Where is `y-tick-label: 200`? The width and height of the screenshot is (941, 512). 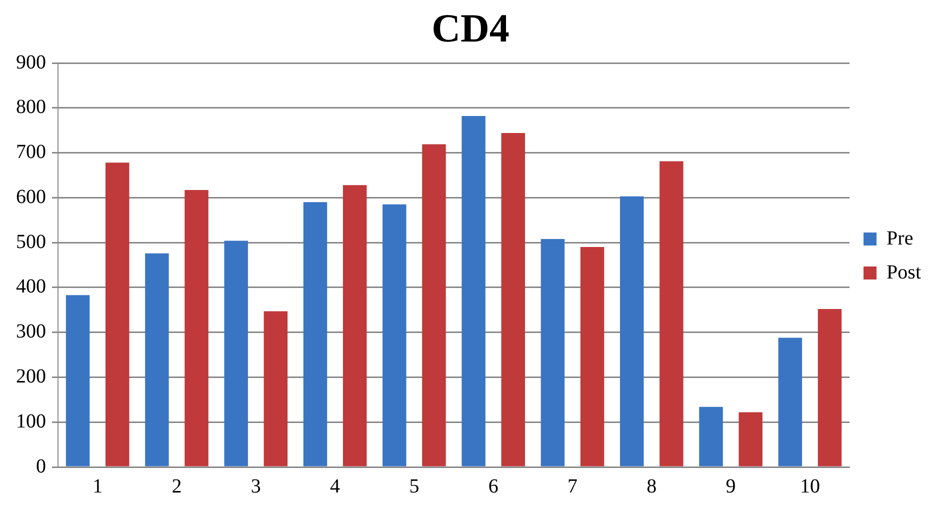
y-tick-label: 200 is located at coordinates (31, 376).